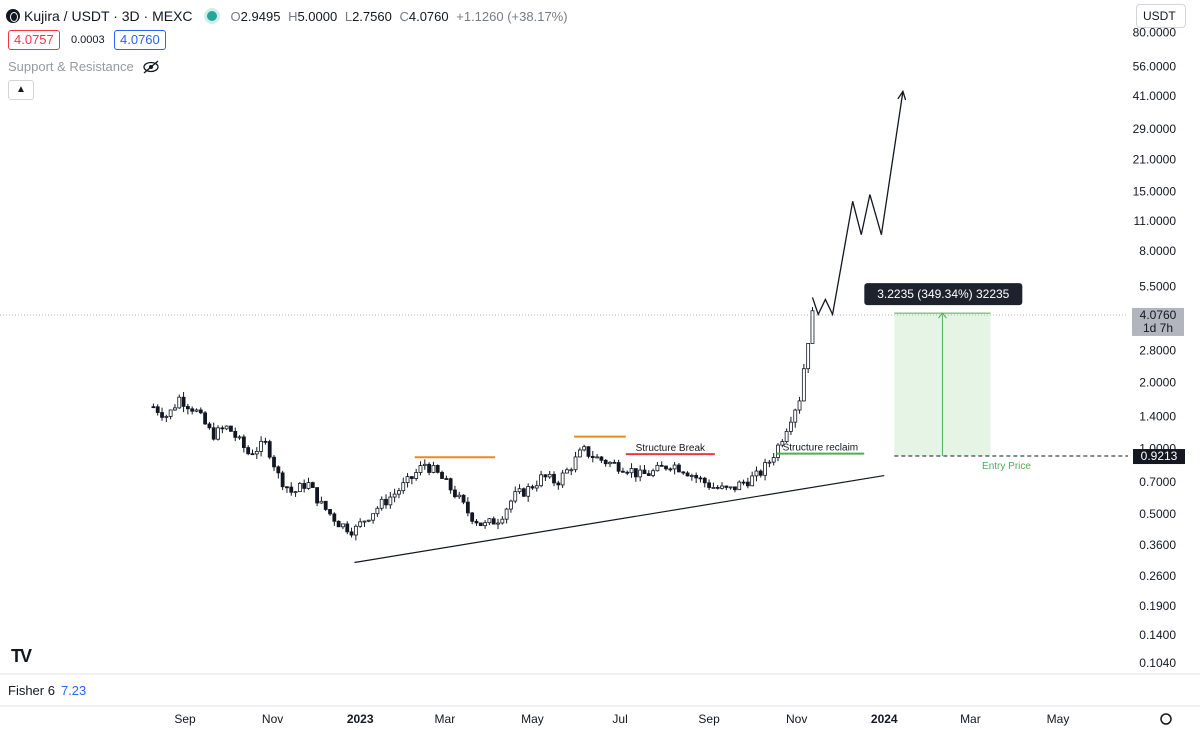 This screenshot has height=732, width=1200. Describe the element at coordinates (1157, 576) in the screenshot. I see `y-tick-label: 0.2600` at that location.